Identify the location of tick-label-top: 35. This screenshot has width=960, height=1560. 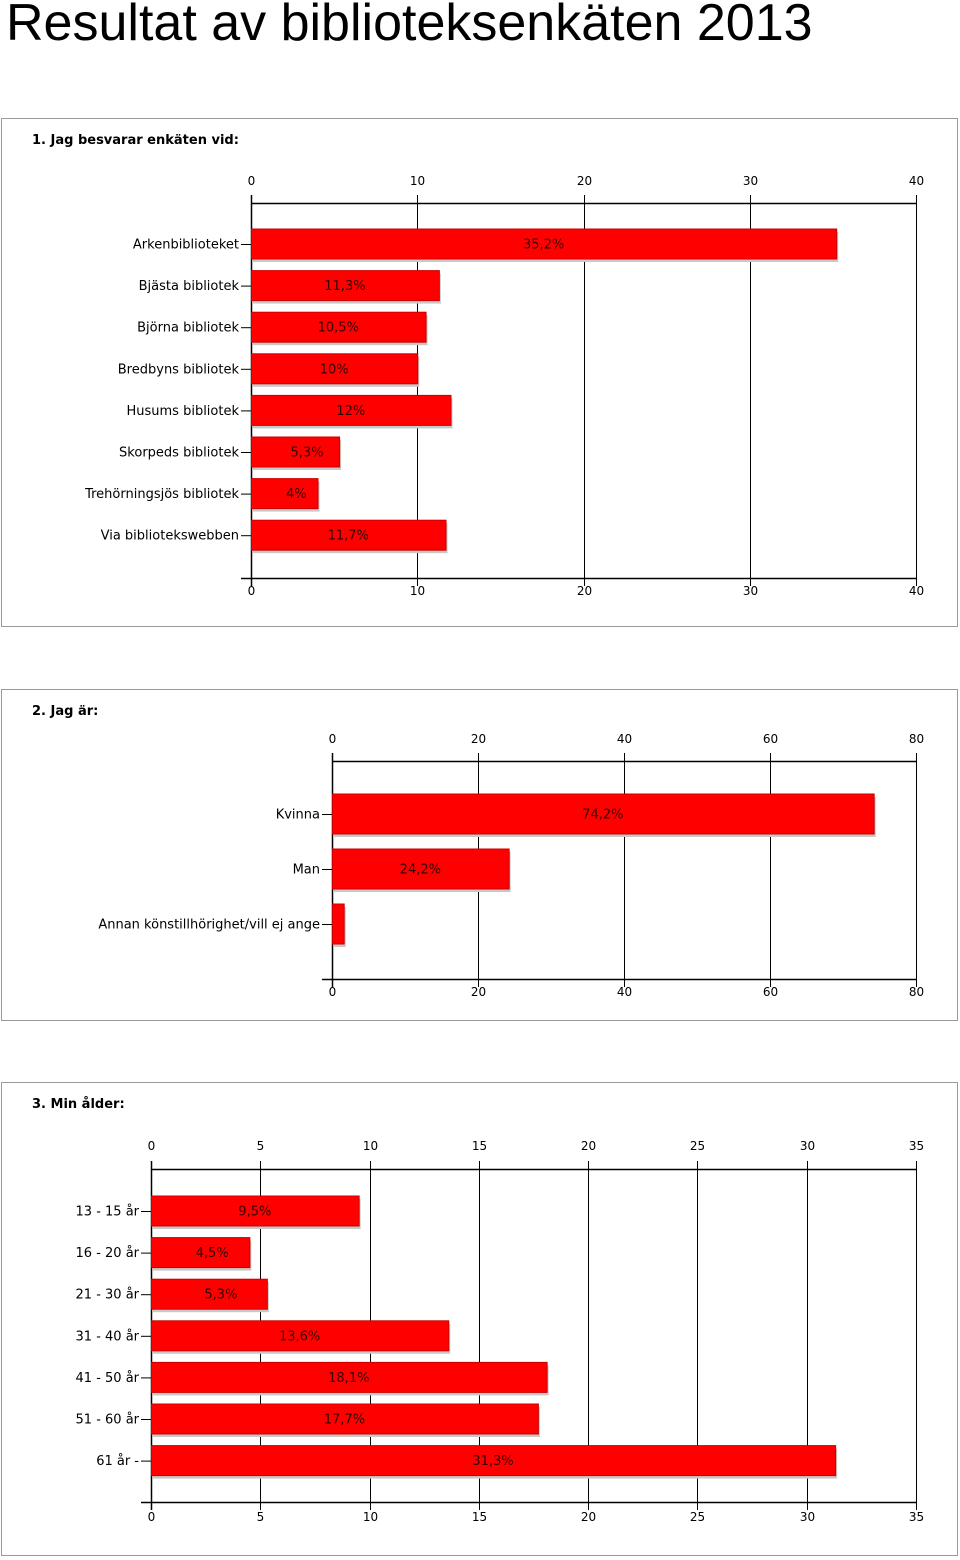
(916, 1146).